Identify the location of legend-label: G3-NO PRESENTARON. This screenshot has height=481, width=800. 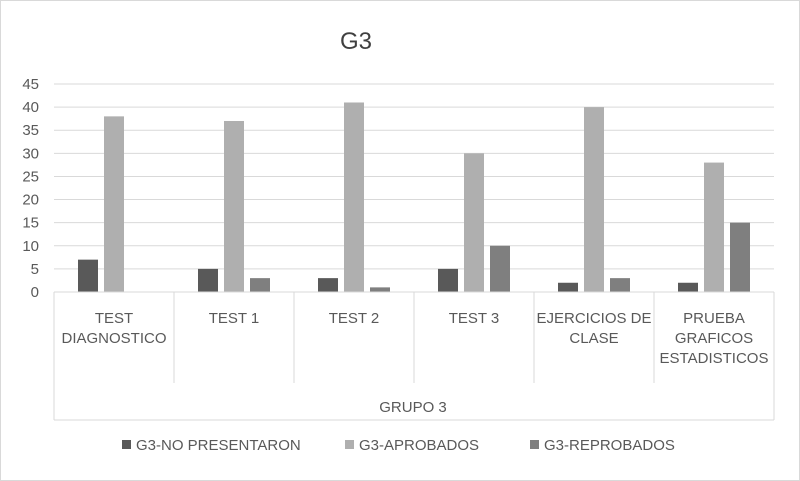
(218, 445).